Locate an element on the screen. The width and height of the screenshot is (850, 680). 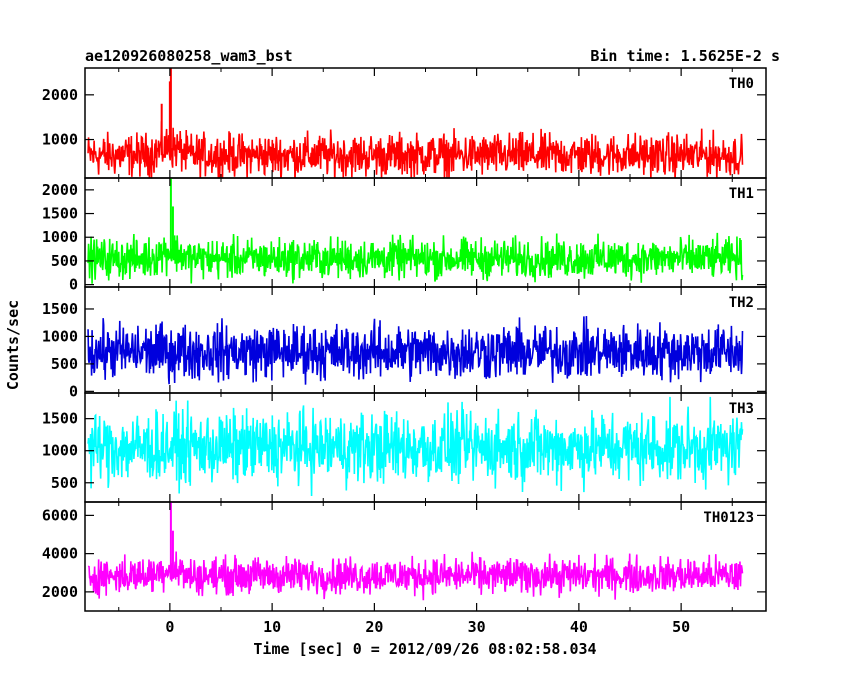
panel-th0123: 2000 4000 6000 TH0123 is located at coordinates (404, 556).